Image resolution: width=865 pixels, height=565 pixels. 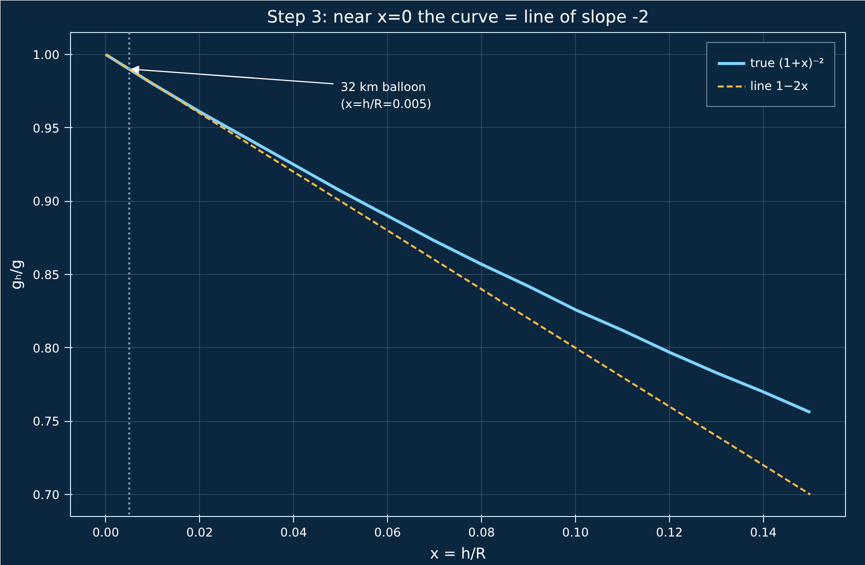 I want to click on y-tick-label: 0.70, so click(x=46, y=495).